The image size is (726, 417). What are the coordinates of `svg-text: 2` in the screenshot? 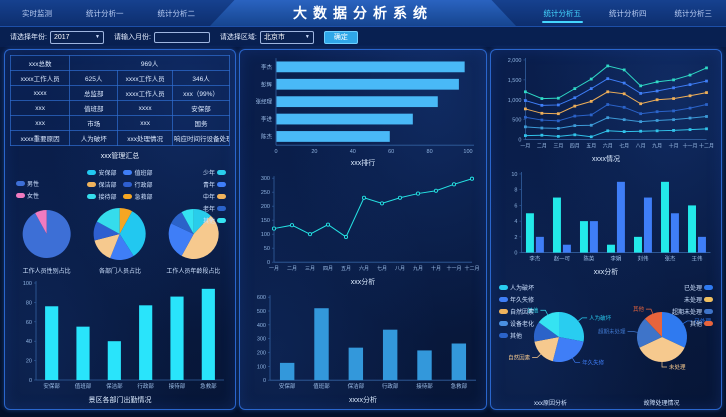 It's located at (515, 237).